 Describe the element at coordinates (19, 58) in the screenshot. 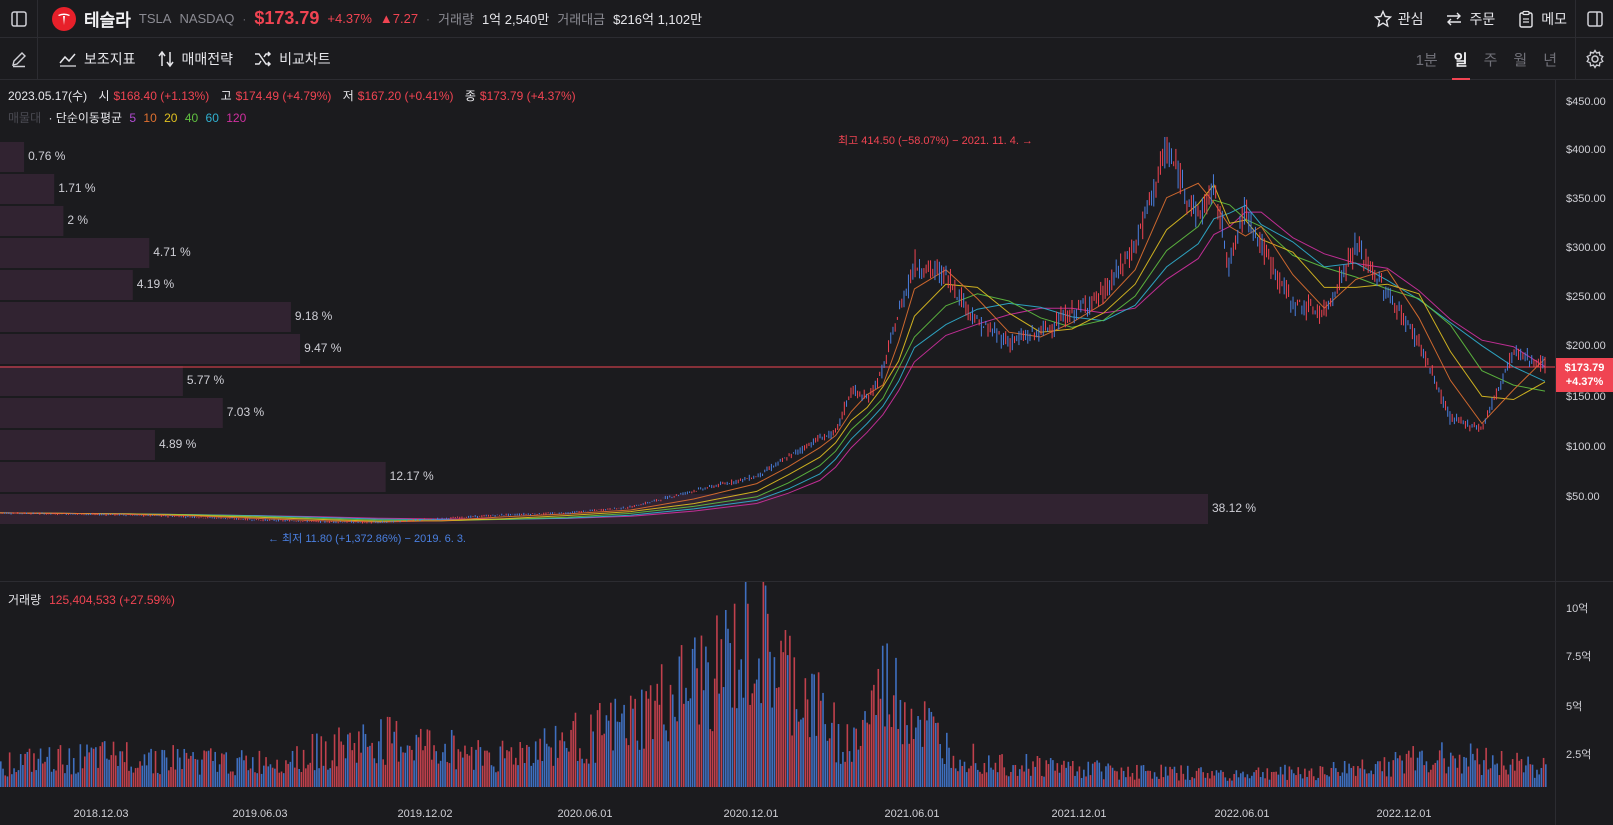

I see `draw-button` at that location.